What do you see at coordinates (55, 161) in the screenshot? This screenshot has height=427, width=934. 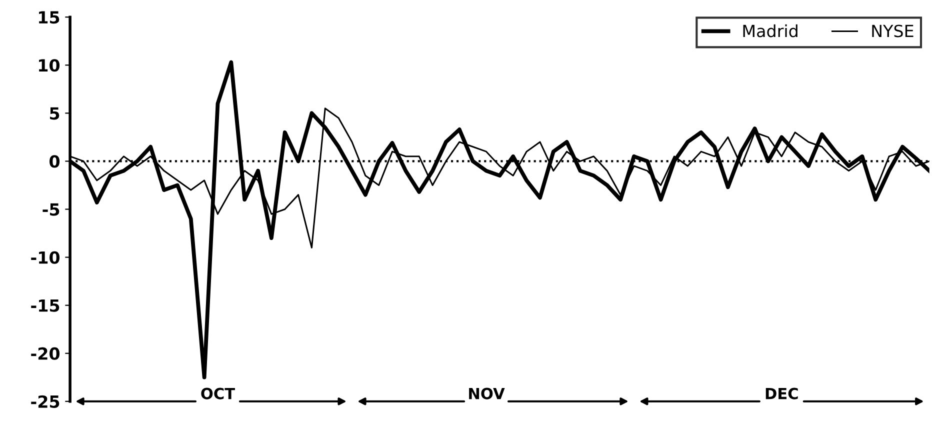 I see `y-tick-label: 0` at bounding box center [55, 161].